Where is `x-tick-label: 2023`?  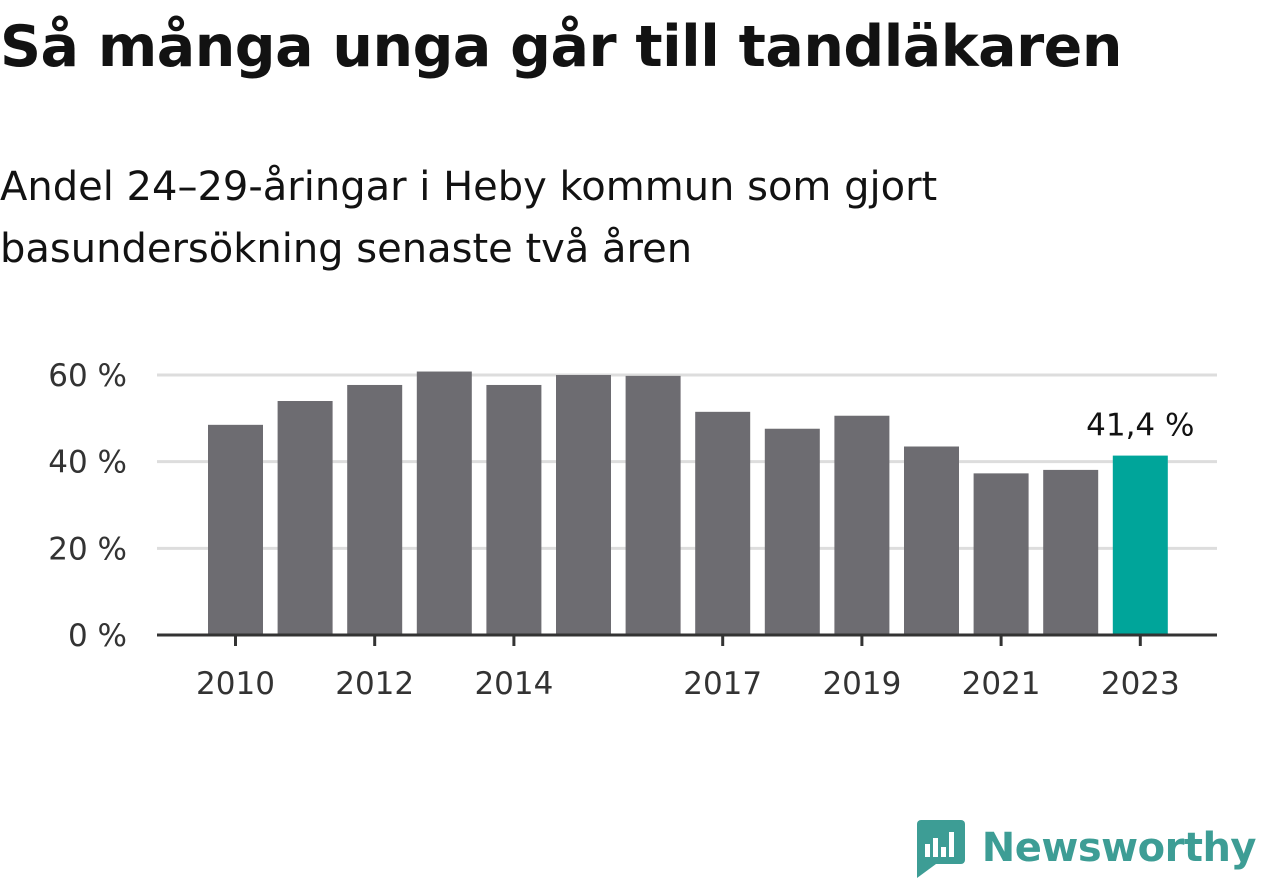 x-tick-label: 2023 is located at coordinates (1140, 684).